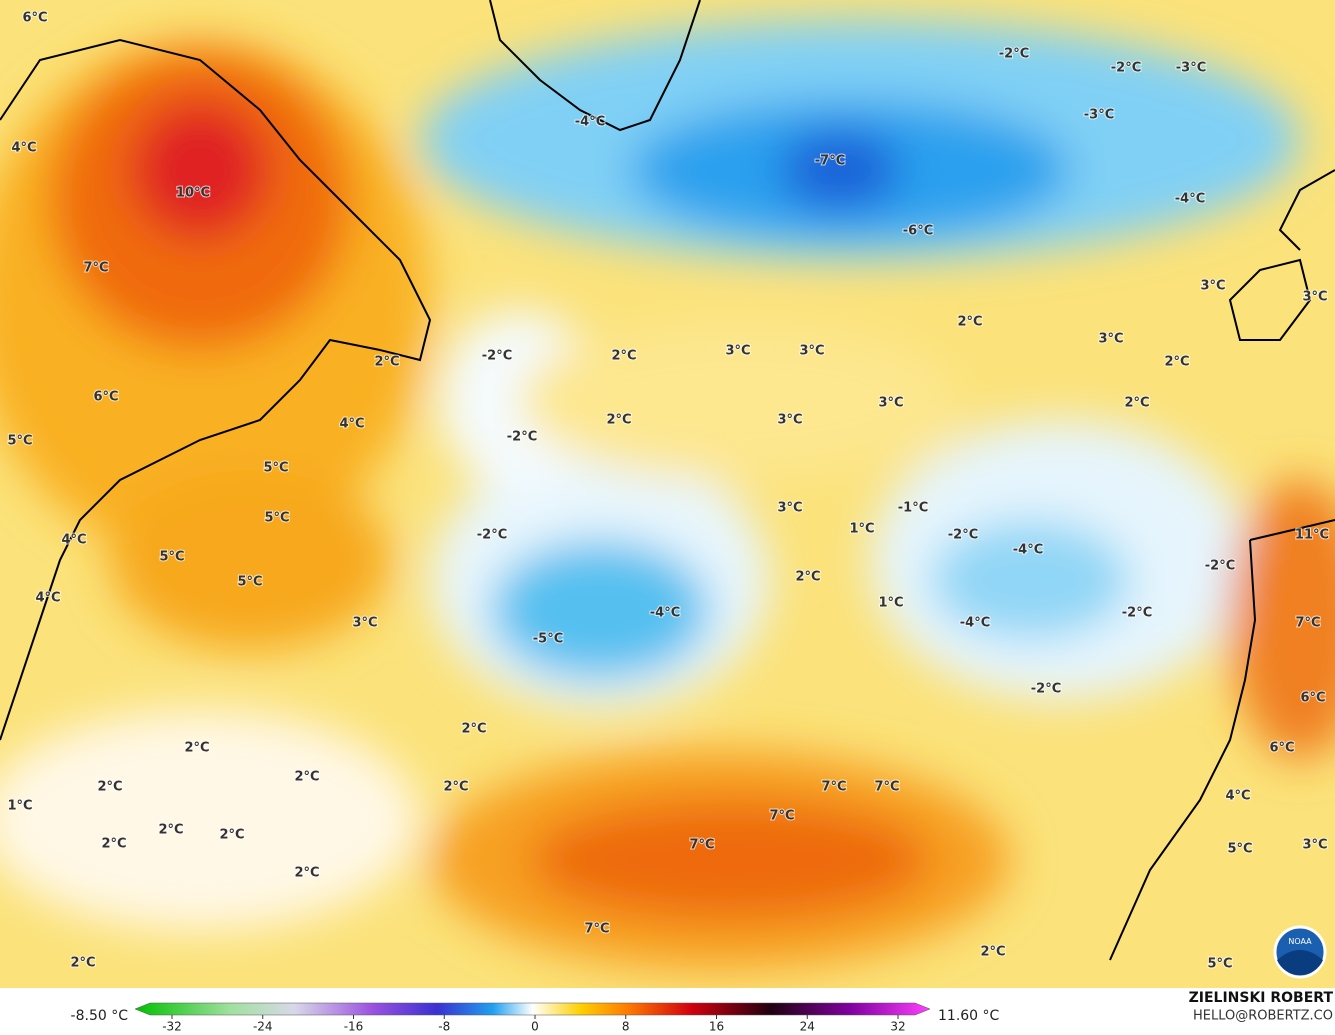 The image size is (1335, 1035). I want to click on colorbar-tick-label: 16, so click(716, 1027).